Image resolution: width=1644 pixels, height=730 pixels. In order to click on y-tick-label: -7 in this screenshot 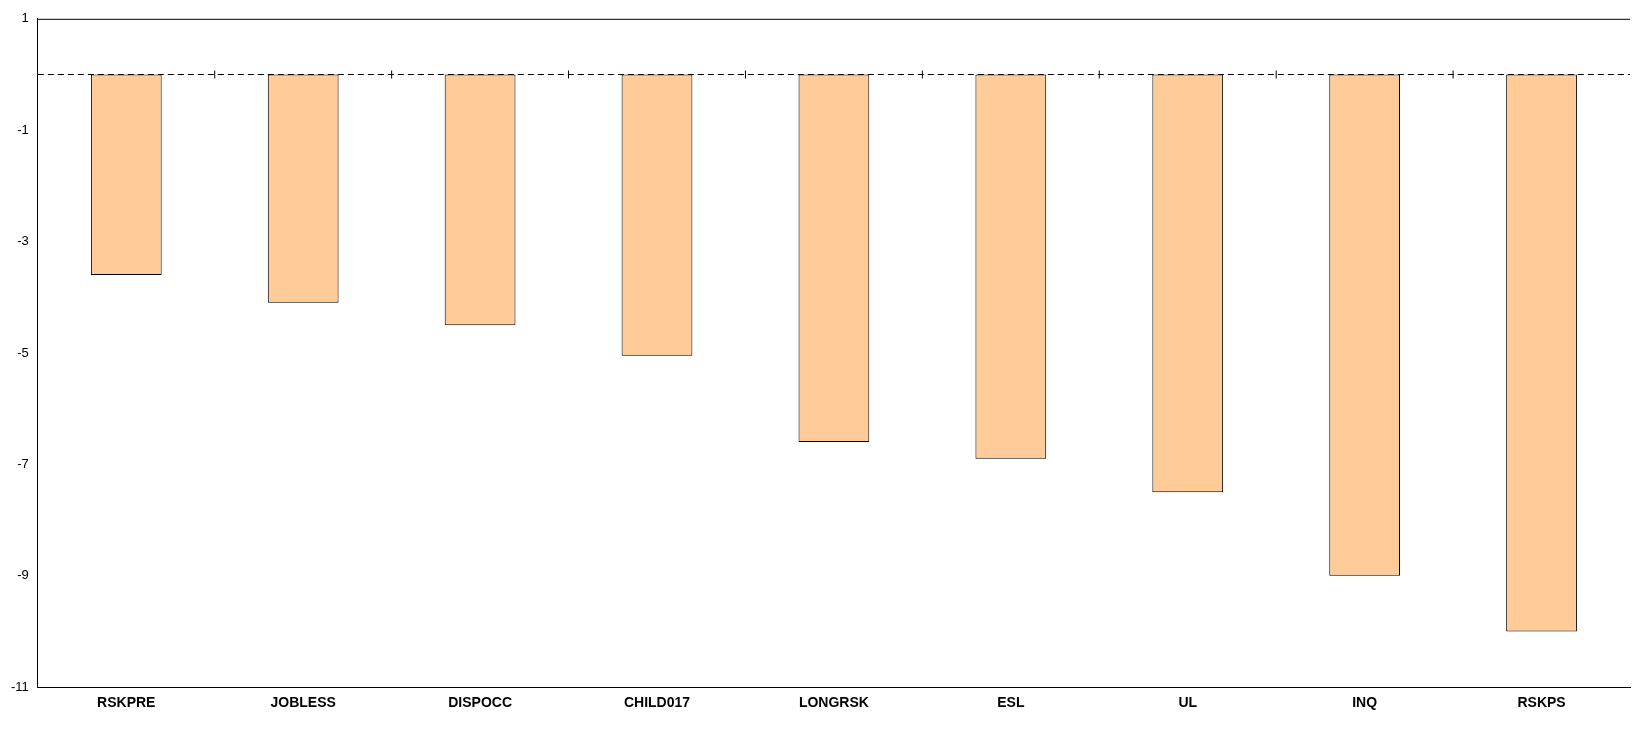, I will do `click(23, 463)`.